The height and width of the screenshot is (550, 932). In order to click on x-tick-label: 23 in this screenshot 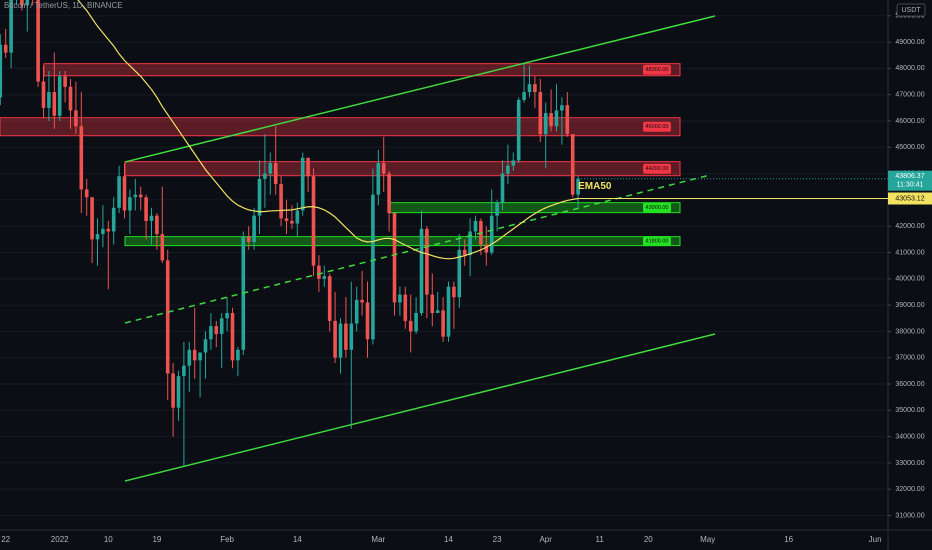, I will do `click(497, 539)`.